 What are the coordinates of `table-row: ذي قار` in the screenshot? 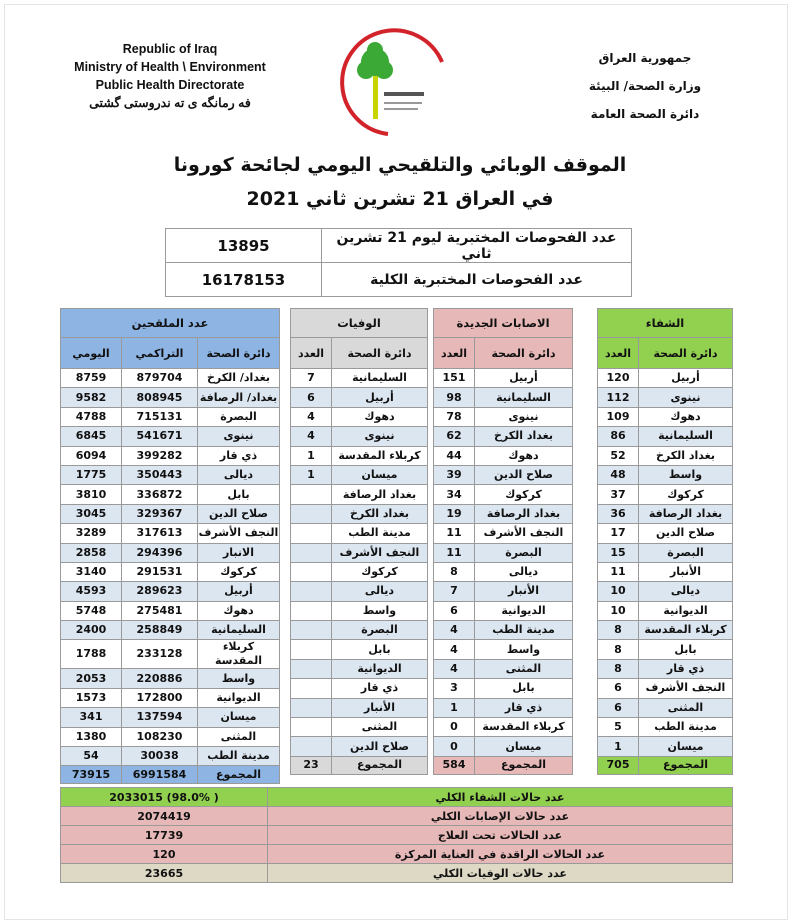 It's located at (359, 688).